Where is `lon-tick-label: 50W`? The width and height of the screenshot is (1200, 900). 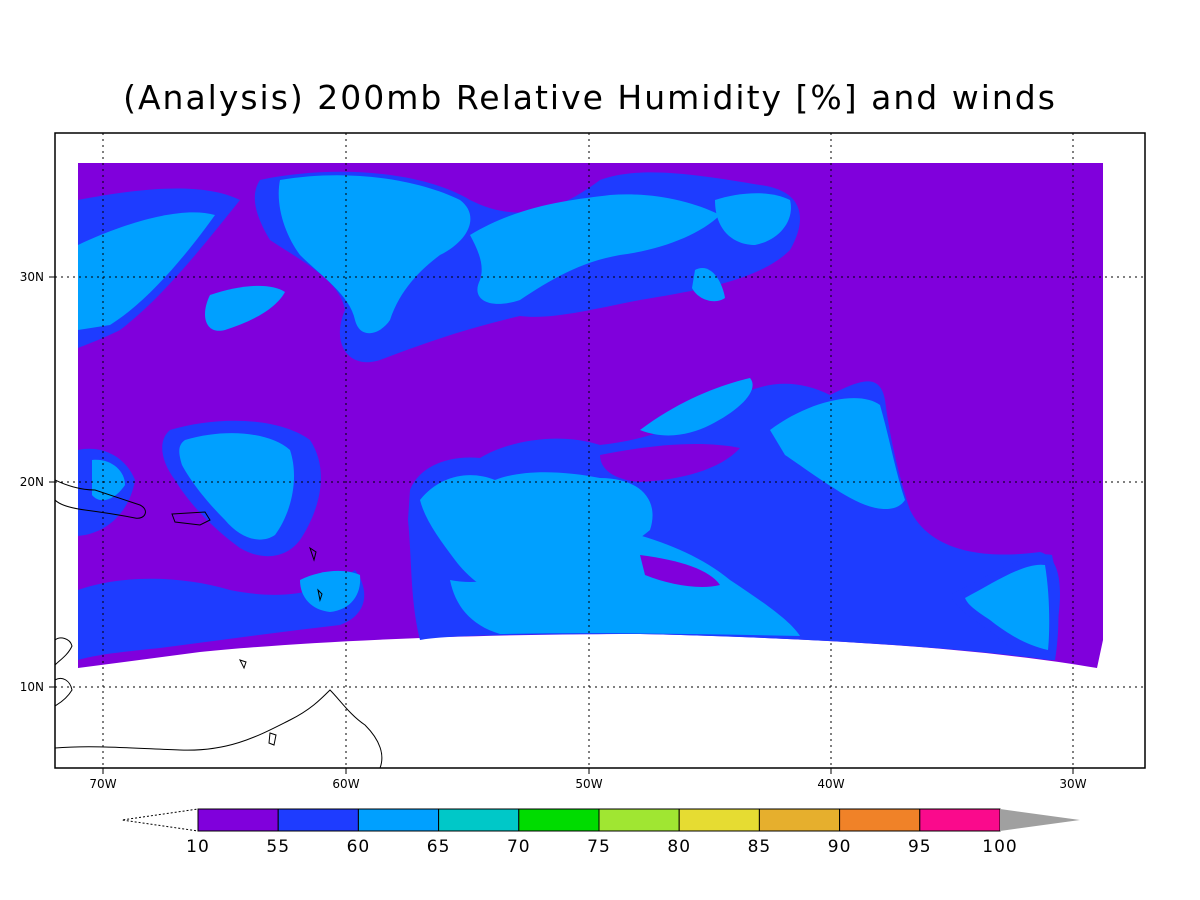 lon-tick-label: 50W is located at coordinates (588, 784).